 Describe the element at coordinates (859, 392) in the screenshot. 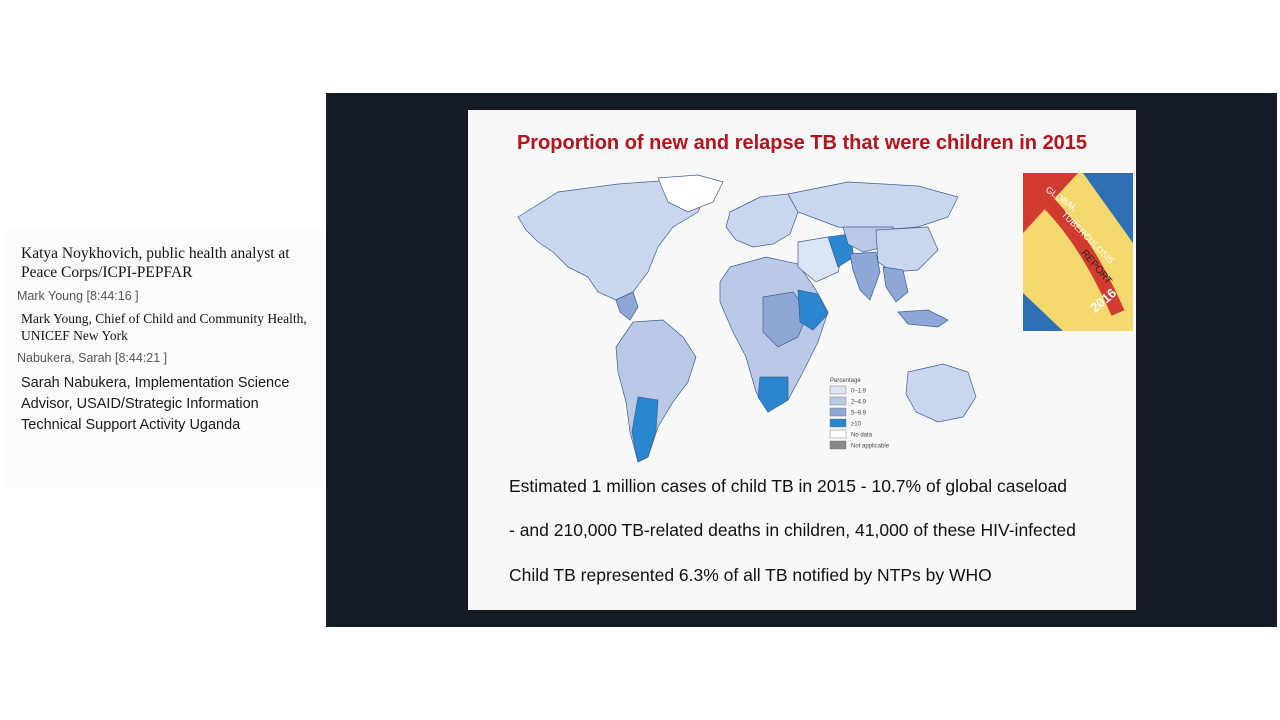

I see `legend-label: 0–1.9` at that location.